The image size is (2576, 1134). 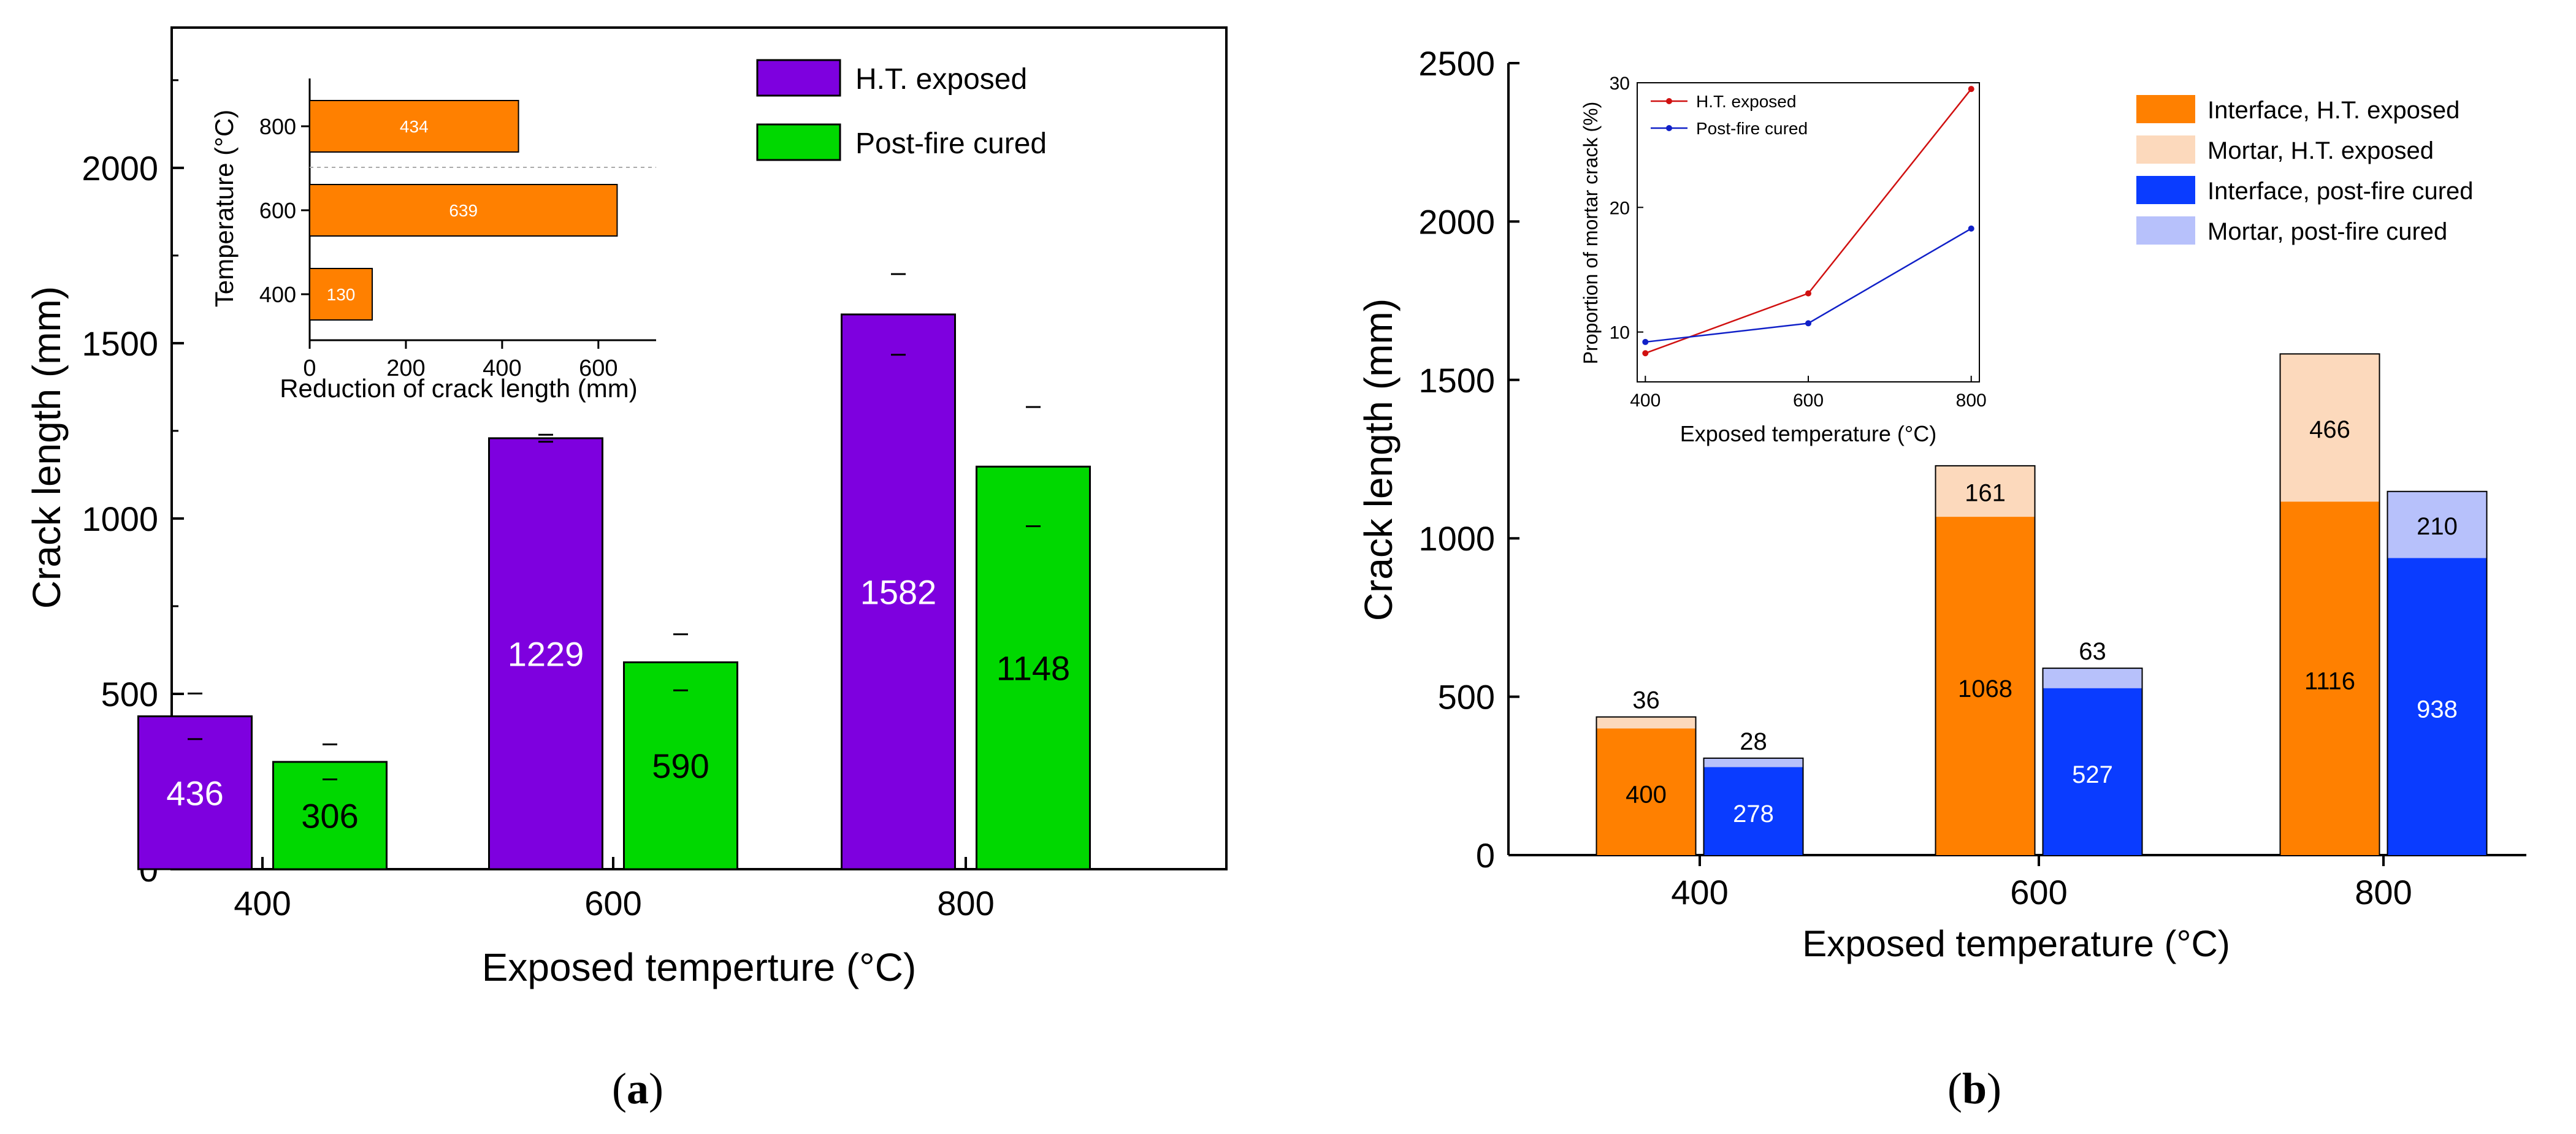 I want to click on inset-data-label: 434, so click(x=414, y=126).